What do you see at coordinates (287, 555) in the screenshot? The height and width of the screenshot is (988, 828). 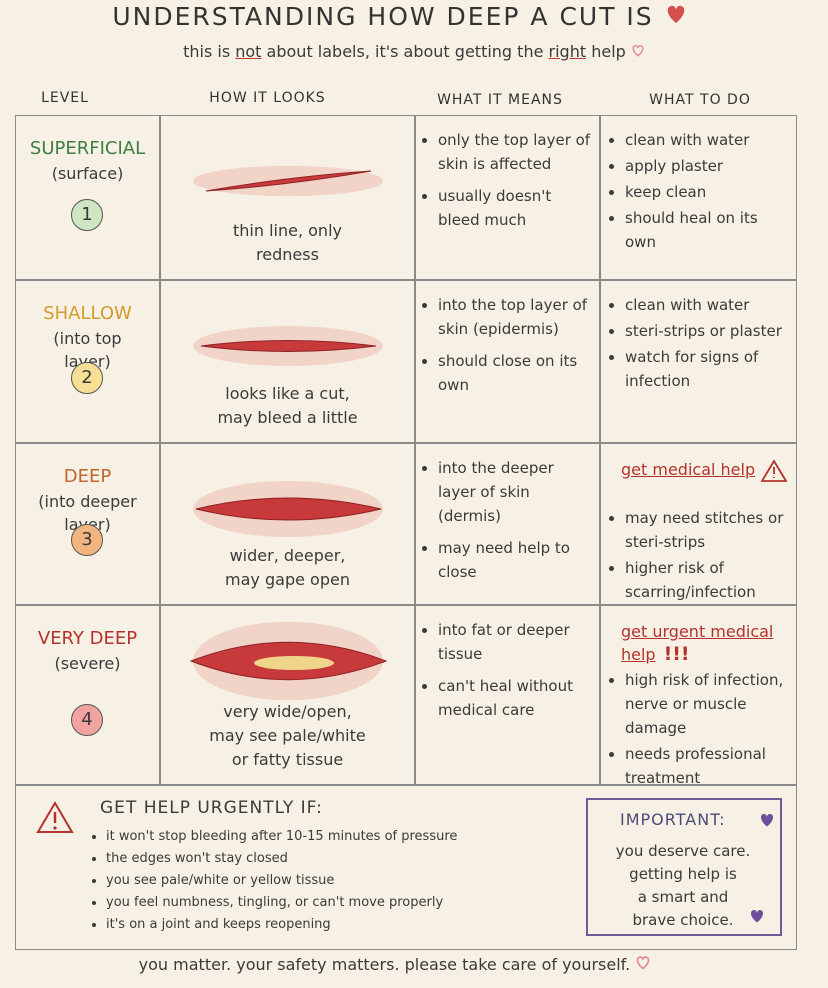 I see `looks-line: wider, deeper,` at bounding box center [287, 555].